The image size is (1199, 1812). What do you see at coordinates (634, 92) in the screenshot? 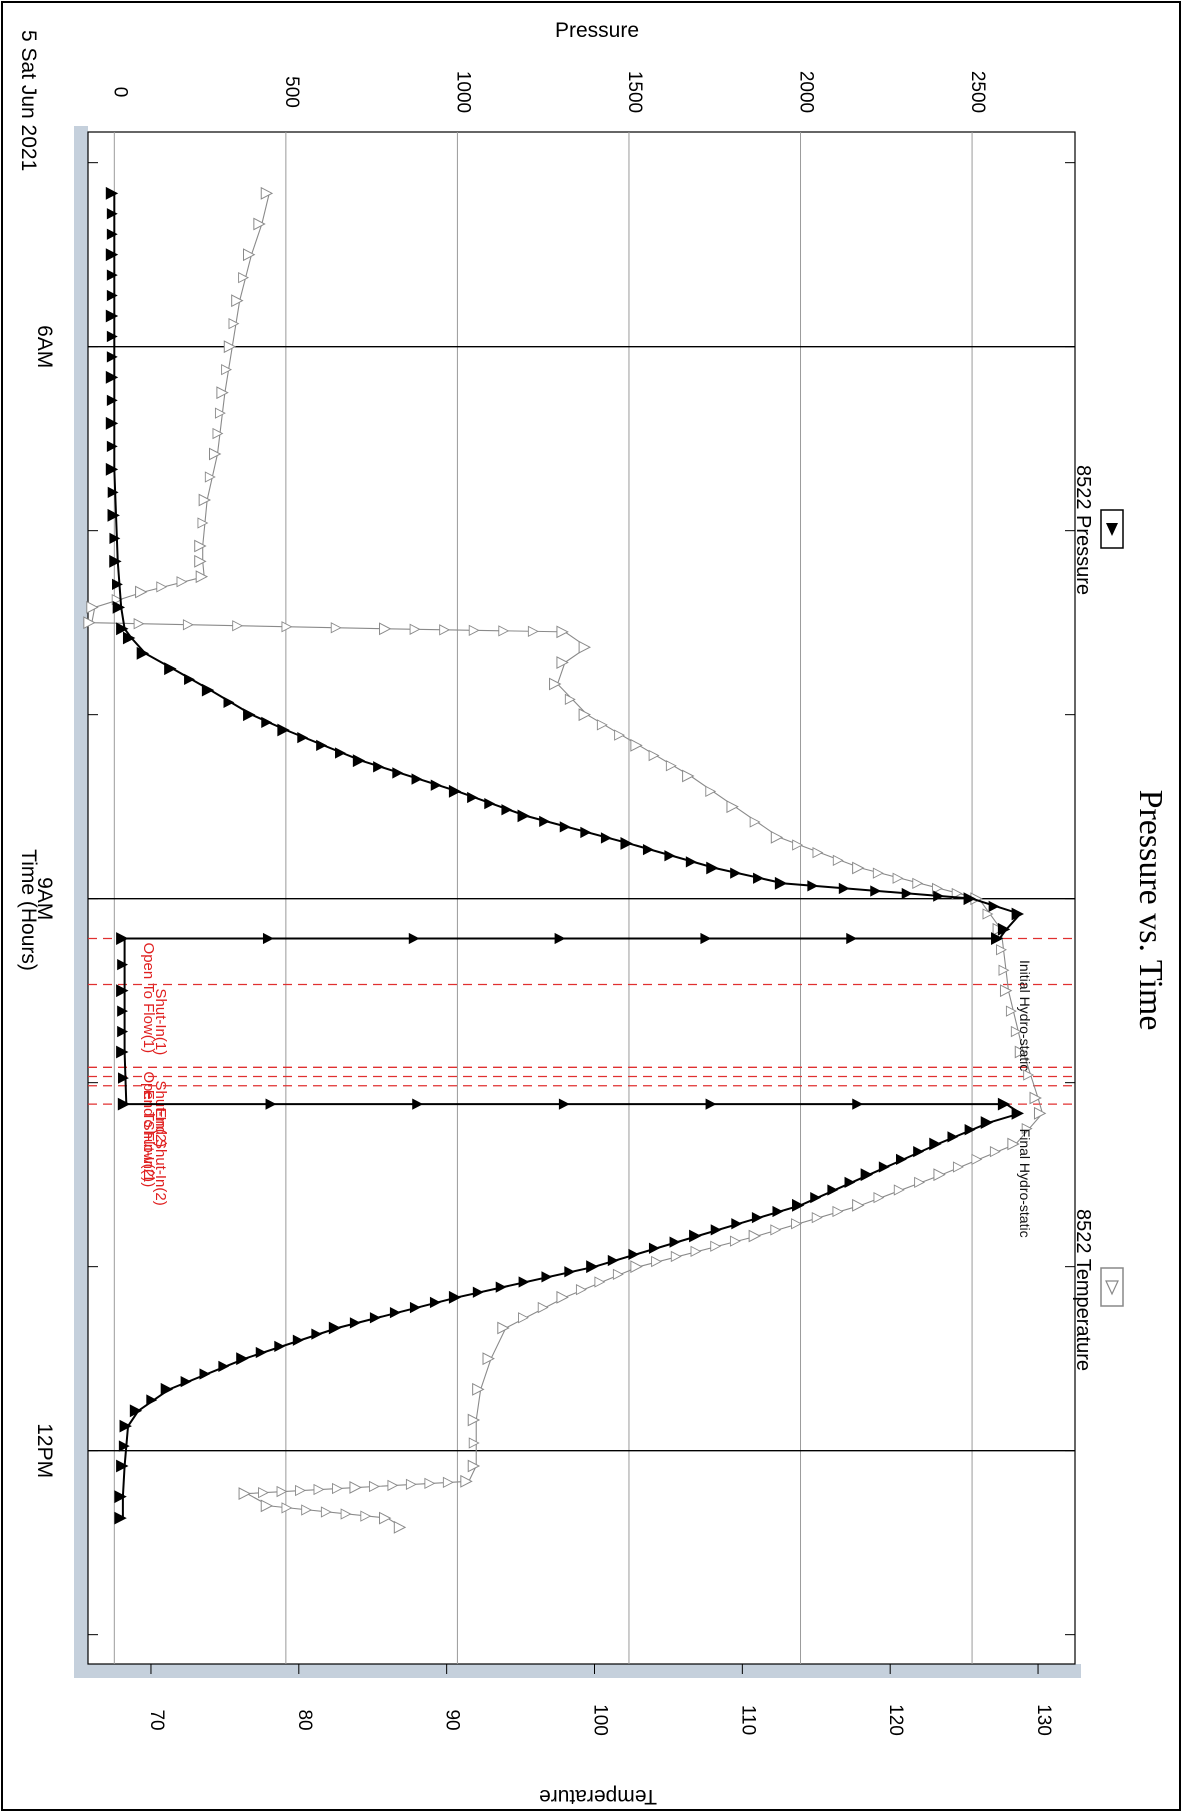
I see `pressure-tick-label: 1500` at bounding box center [634, 92].